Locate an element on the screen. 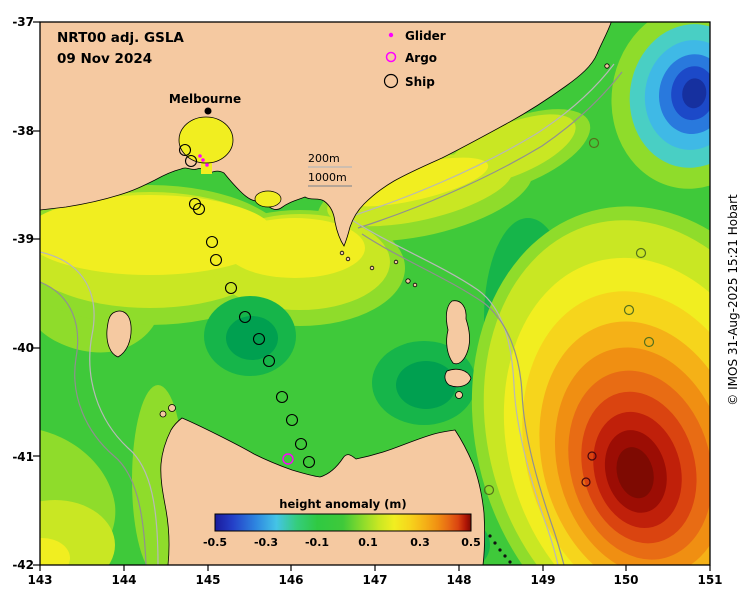  x-tick-label: 149 is located at coordinates (542, 580).